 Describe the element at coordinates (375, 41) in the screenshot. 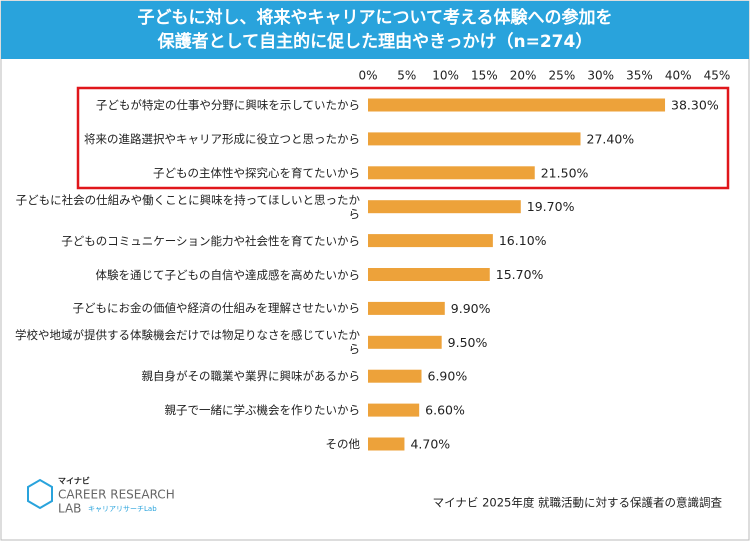

I see `chart-title: 保護者として自主的に促した理由やきっかけ（n=274）` at that location.